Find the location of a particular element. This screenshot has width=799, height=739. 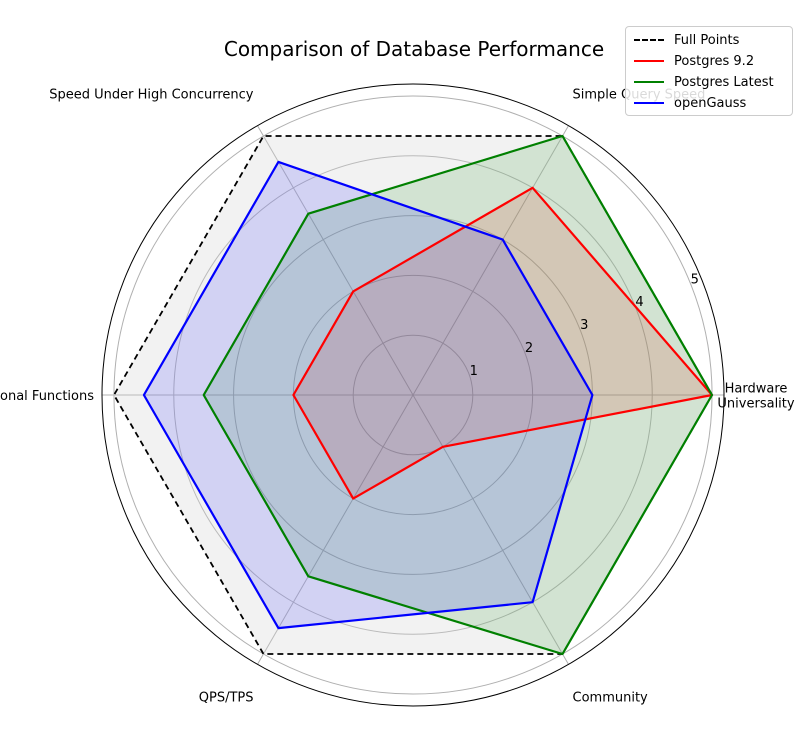

legend-label: Postgres Latest is located at coordinates (724, 82).